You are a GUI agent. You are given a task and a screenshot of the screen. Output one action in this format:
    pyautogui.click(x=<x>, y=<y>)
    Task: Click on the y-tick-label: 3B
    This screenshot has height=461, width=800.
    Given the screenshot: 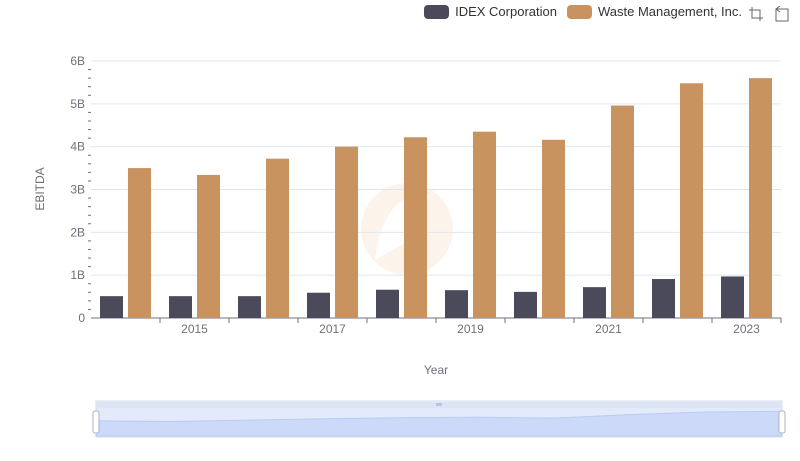 What is the action you would take?
    pyautogui.click(x=77, y=190)
    